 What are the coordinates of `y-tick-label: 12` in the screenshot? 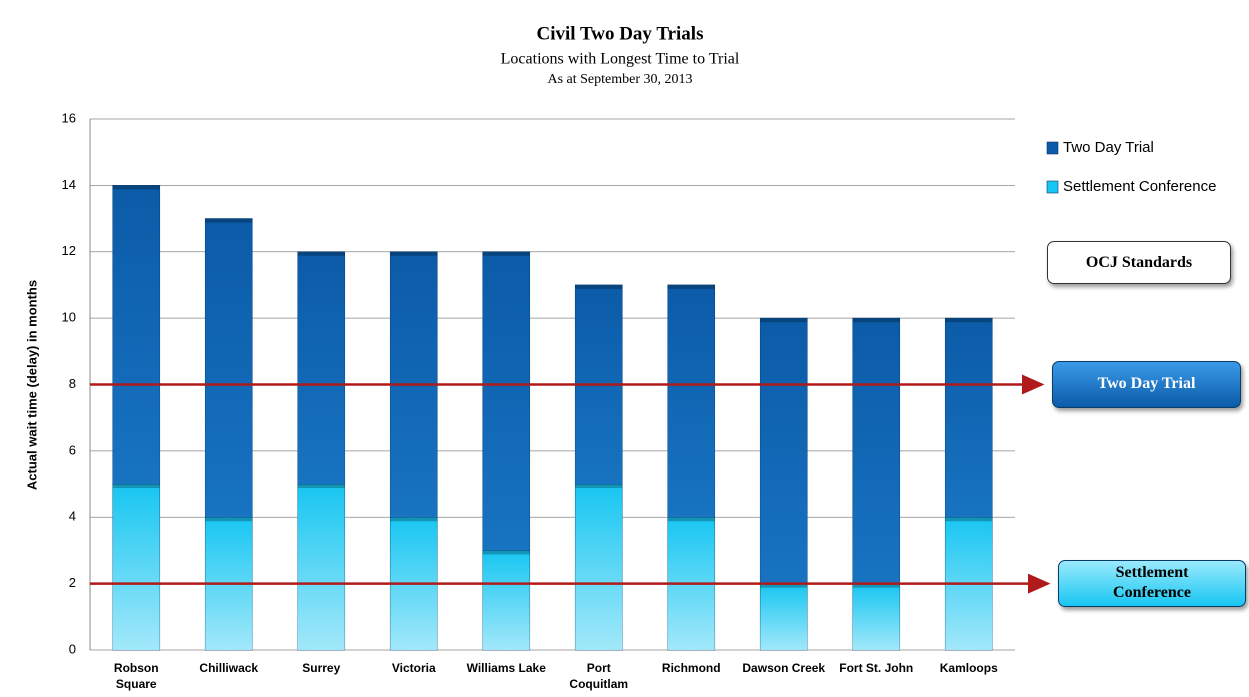 It's located at (69, 250).